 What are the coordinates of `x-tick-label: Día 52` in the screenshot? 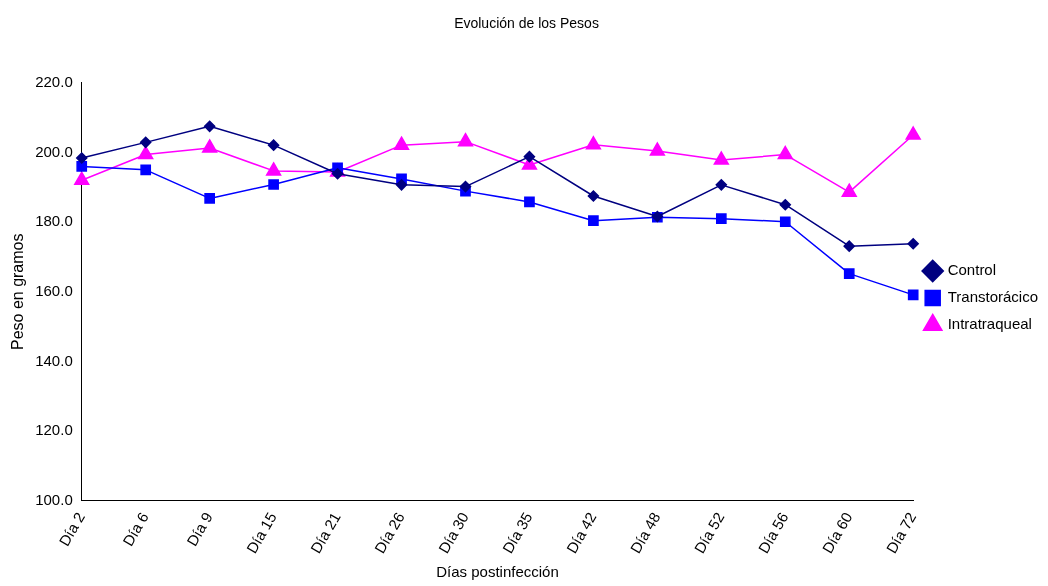 It's located at (709, 533).